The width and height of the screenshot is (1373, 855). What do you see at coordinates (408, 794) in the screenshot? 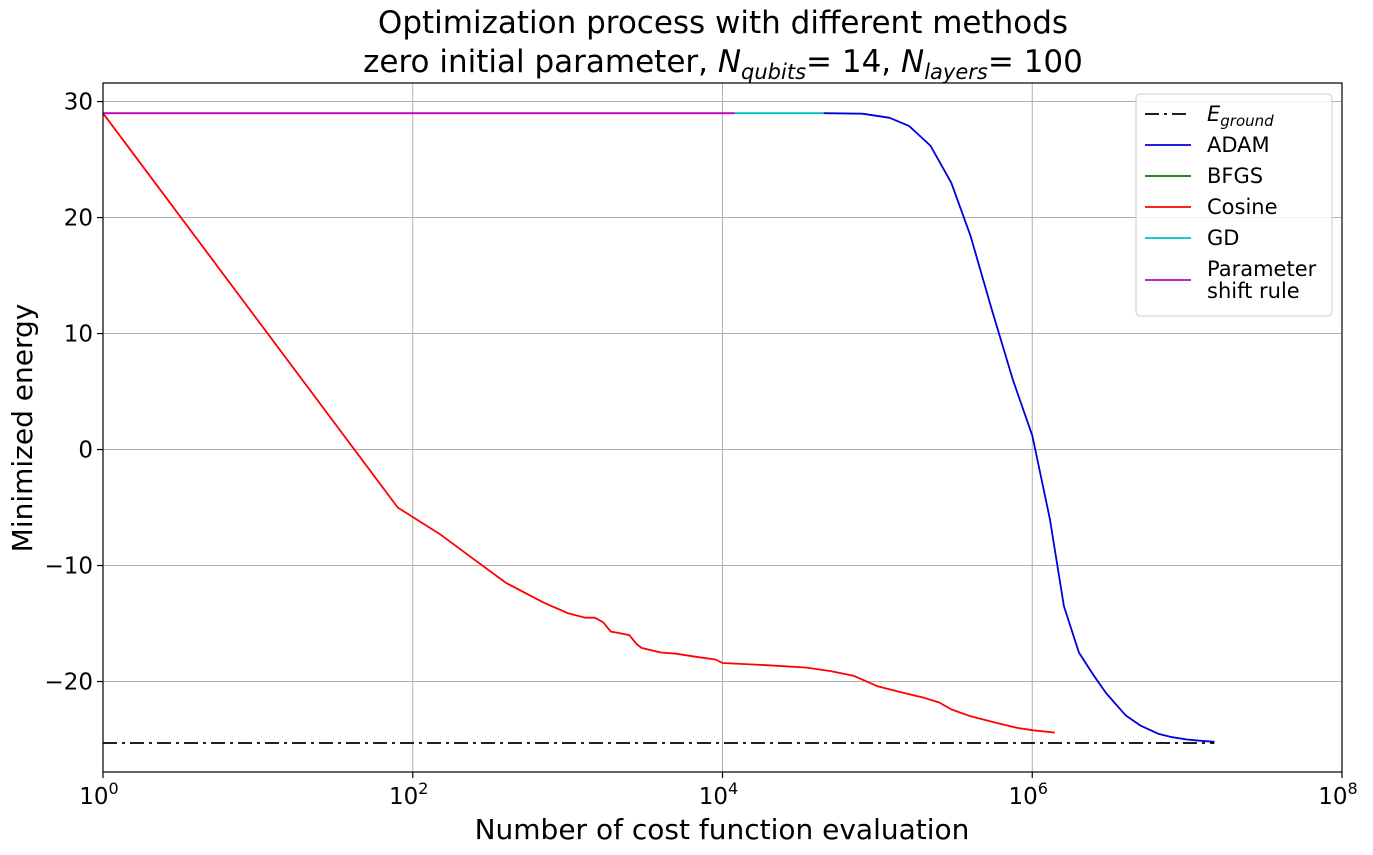
I see `x-tick-label: 10²` at bounding box center [408, 794].